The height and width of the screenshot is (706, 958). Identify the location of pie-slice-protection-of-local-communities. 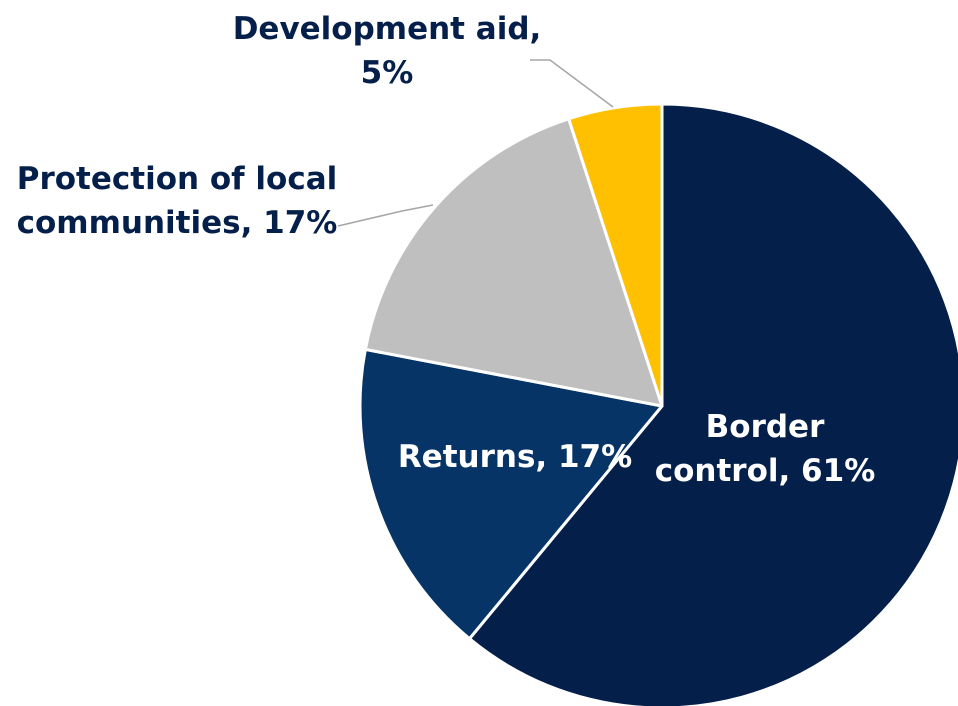
(513, 262).